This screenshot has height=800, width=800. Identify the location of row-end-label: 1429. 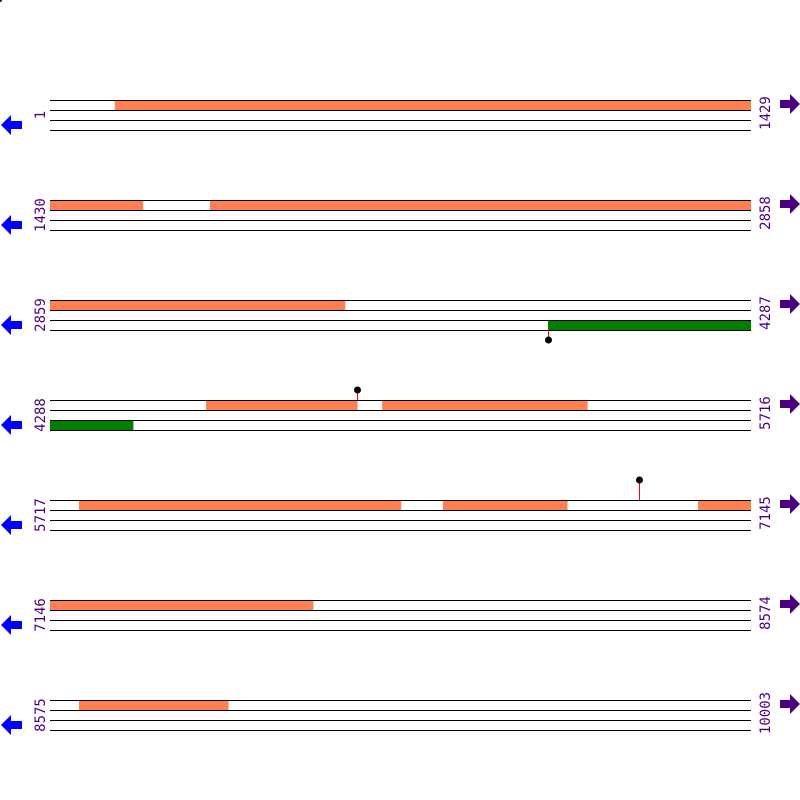
(766, 113).